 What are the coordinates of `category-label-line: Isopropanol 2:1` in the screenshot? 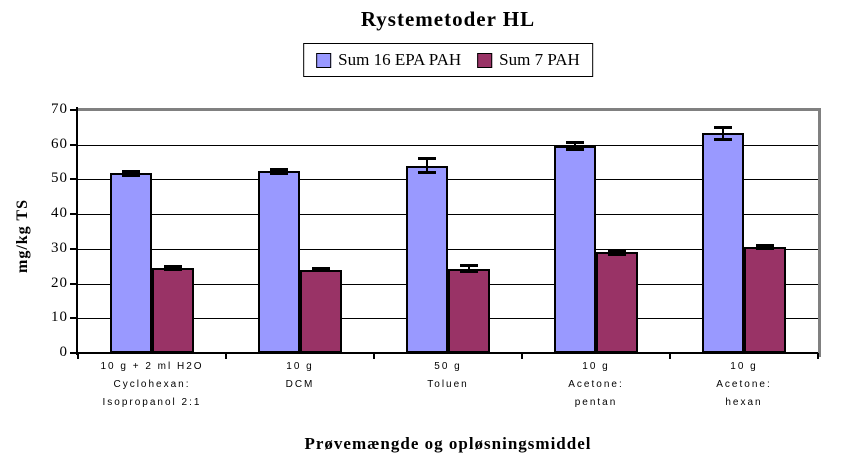 It's located at (152, 402).